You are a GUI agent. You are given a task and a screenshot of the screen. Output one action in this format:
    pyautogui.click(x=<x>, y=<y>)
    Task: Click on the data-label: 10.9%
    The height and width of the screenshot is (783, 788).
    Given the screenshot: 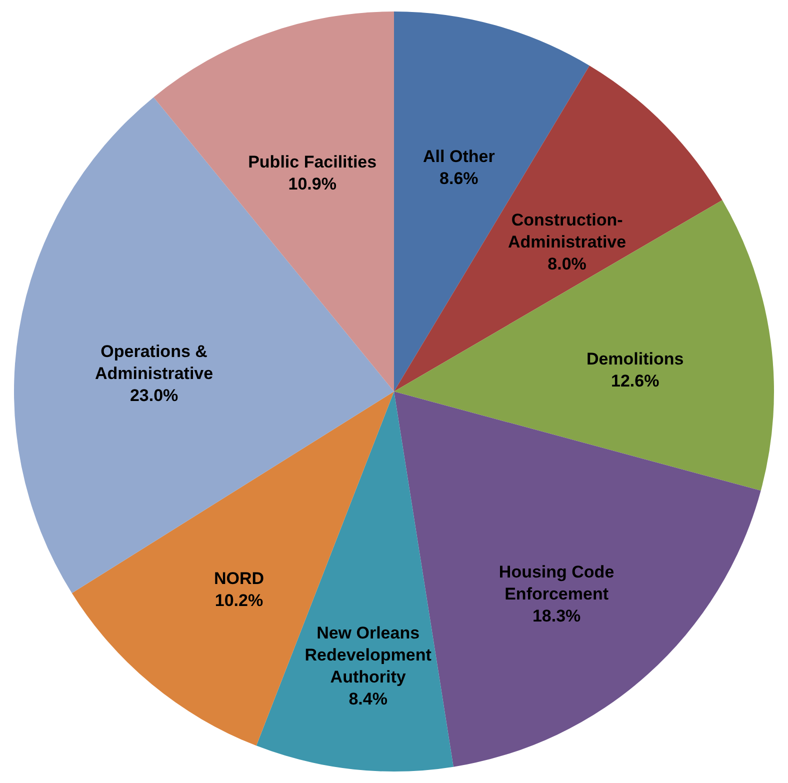 What is the action you would take?
    pyautogui.click(x=312, y=184)
    